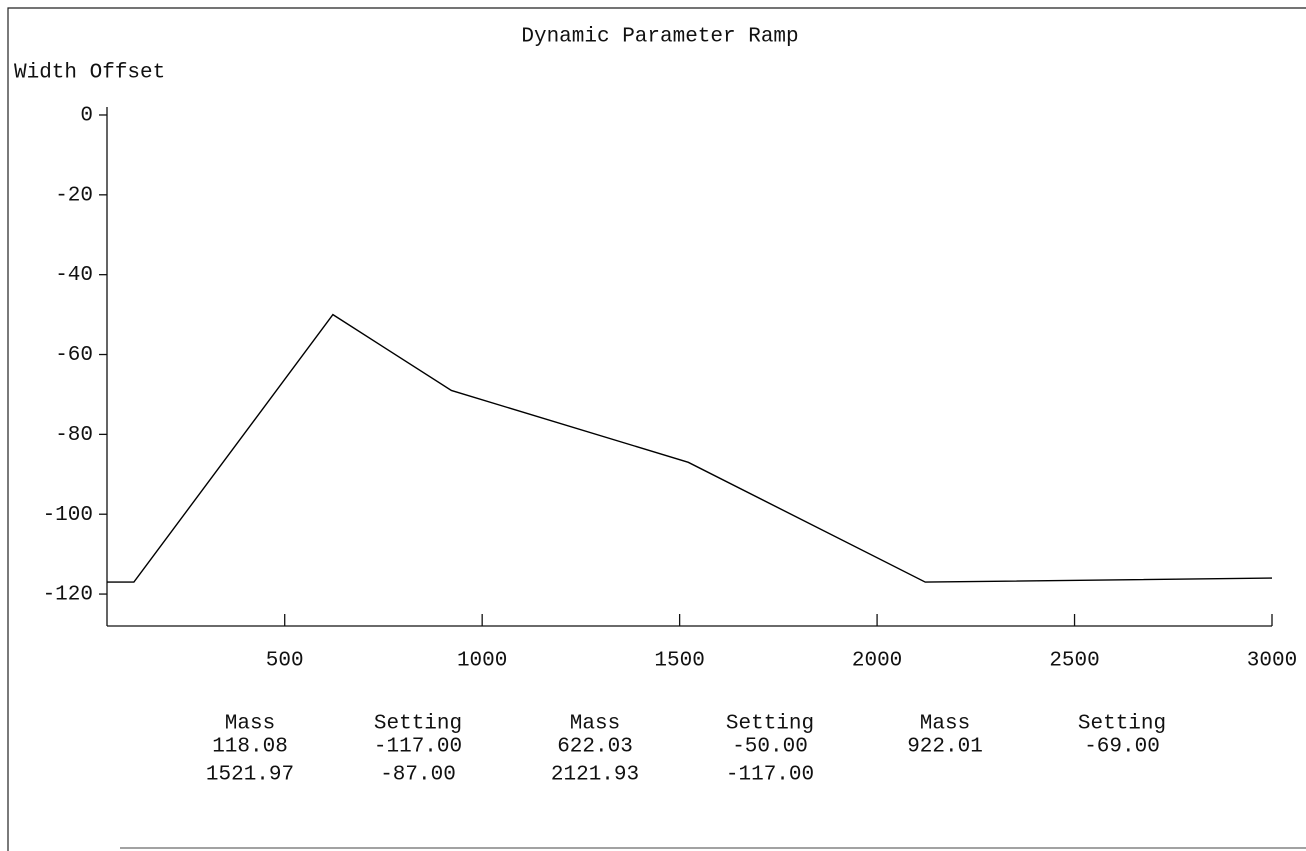 The image size is (1306, 851). What do you see at coordinates (1122, 747) in the screenshot?
I see `table-cell: -69.00` at bounding box center [1122, 747].